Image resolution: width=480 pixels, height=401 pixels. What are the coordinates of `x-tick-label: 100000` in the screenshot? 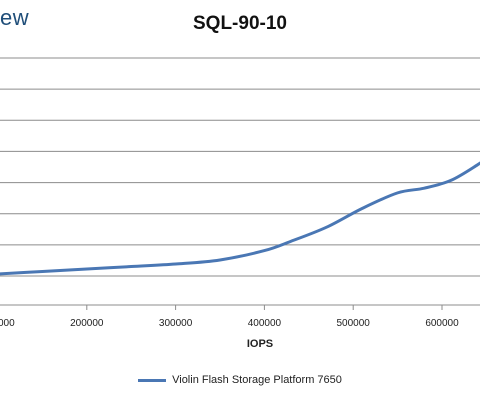 It's located at (7, 323).